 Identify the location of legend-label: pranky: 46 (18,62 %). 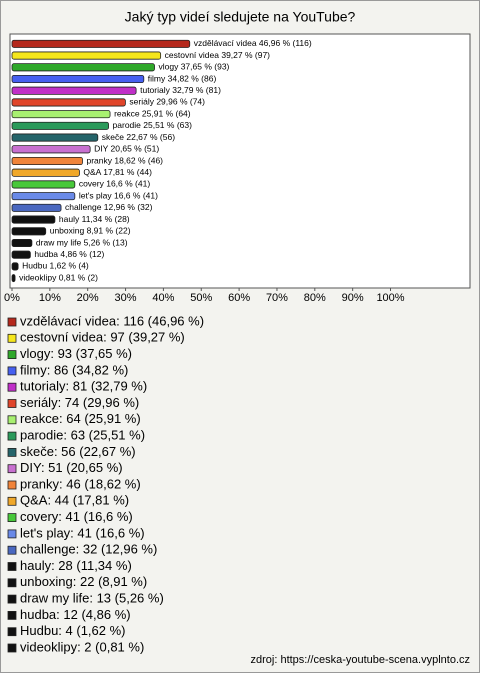
(80, 483).